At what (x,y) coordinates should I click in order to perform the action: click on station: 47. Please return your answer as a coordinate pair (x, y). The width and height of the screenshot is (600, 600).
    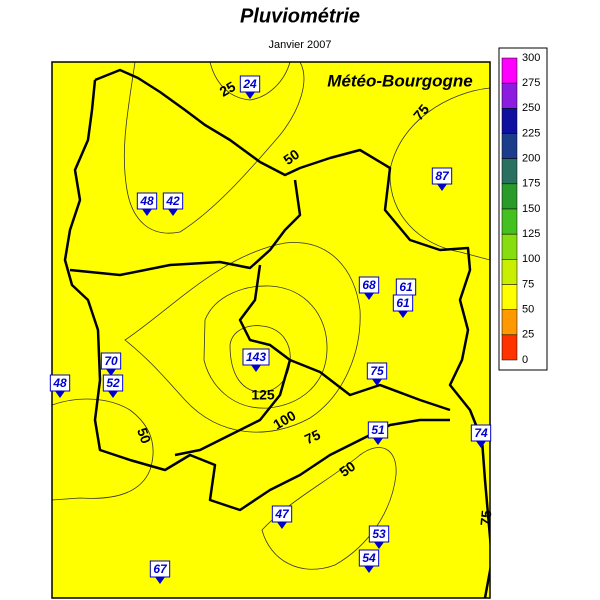
    Looking at the image, I should click on (282, 517).